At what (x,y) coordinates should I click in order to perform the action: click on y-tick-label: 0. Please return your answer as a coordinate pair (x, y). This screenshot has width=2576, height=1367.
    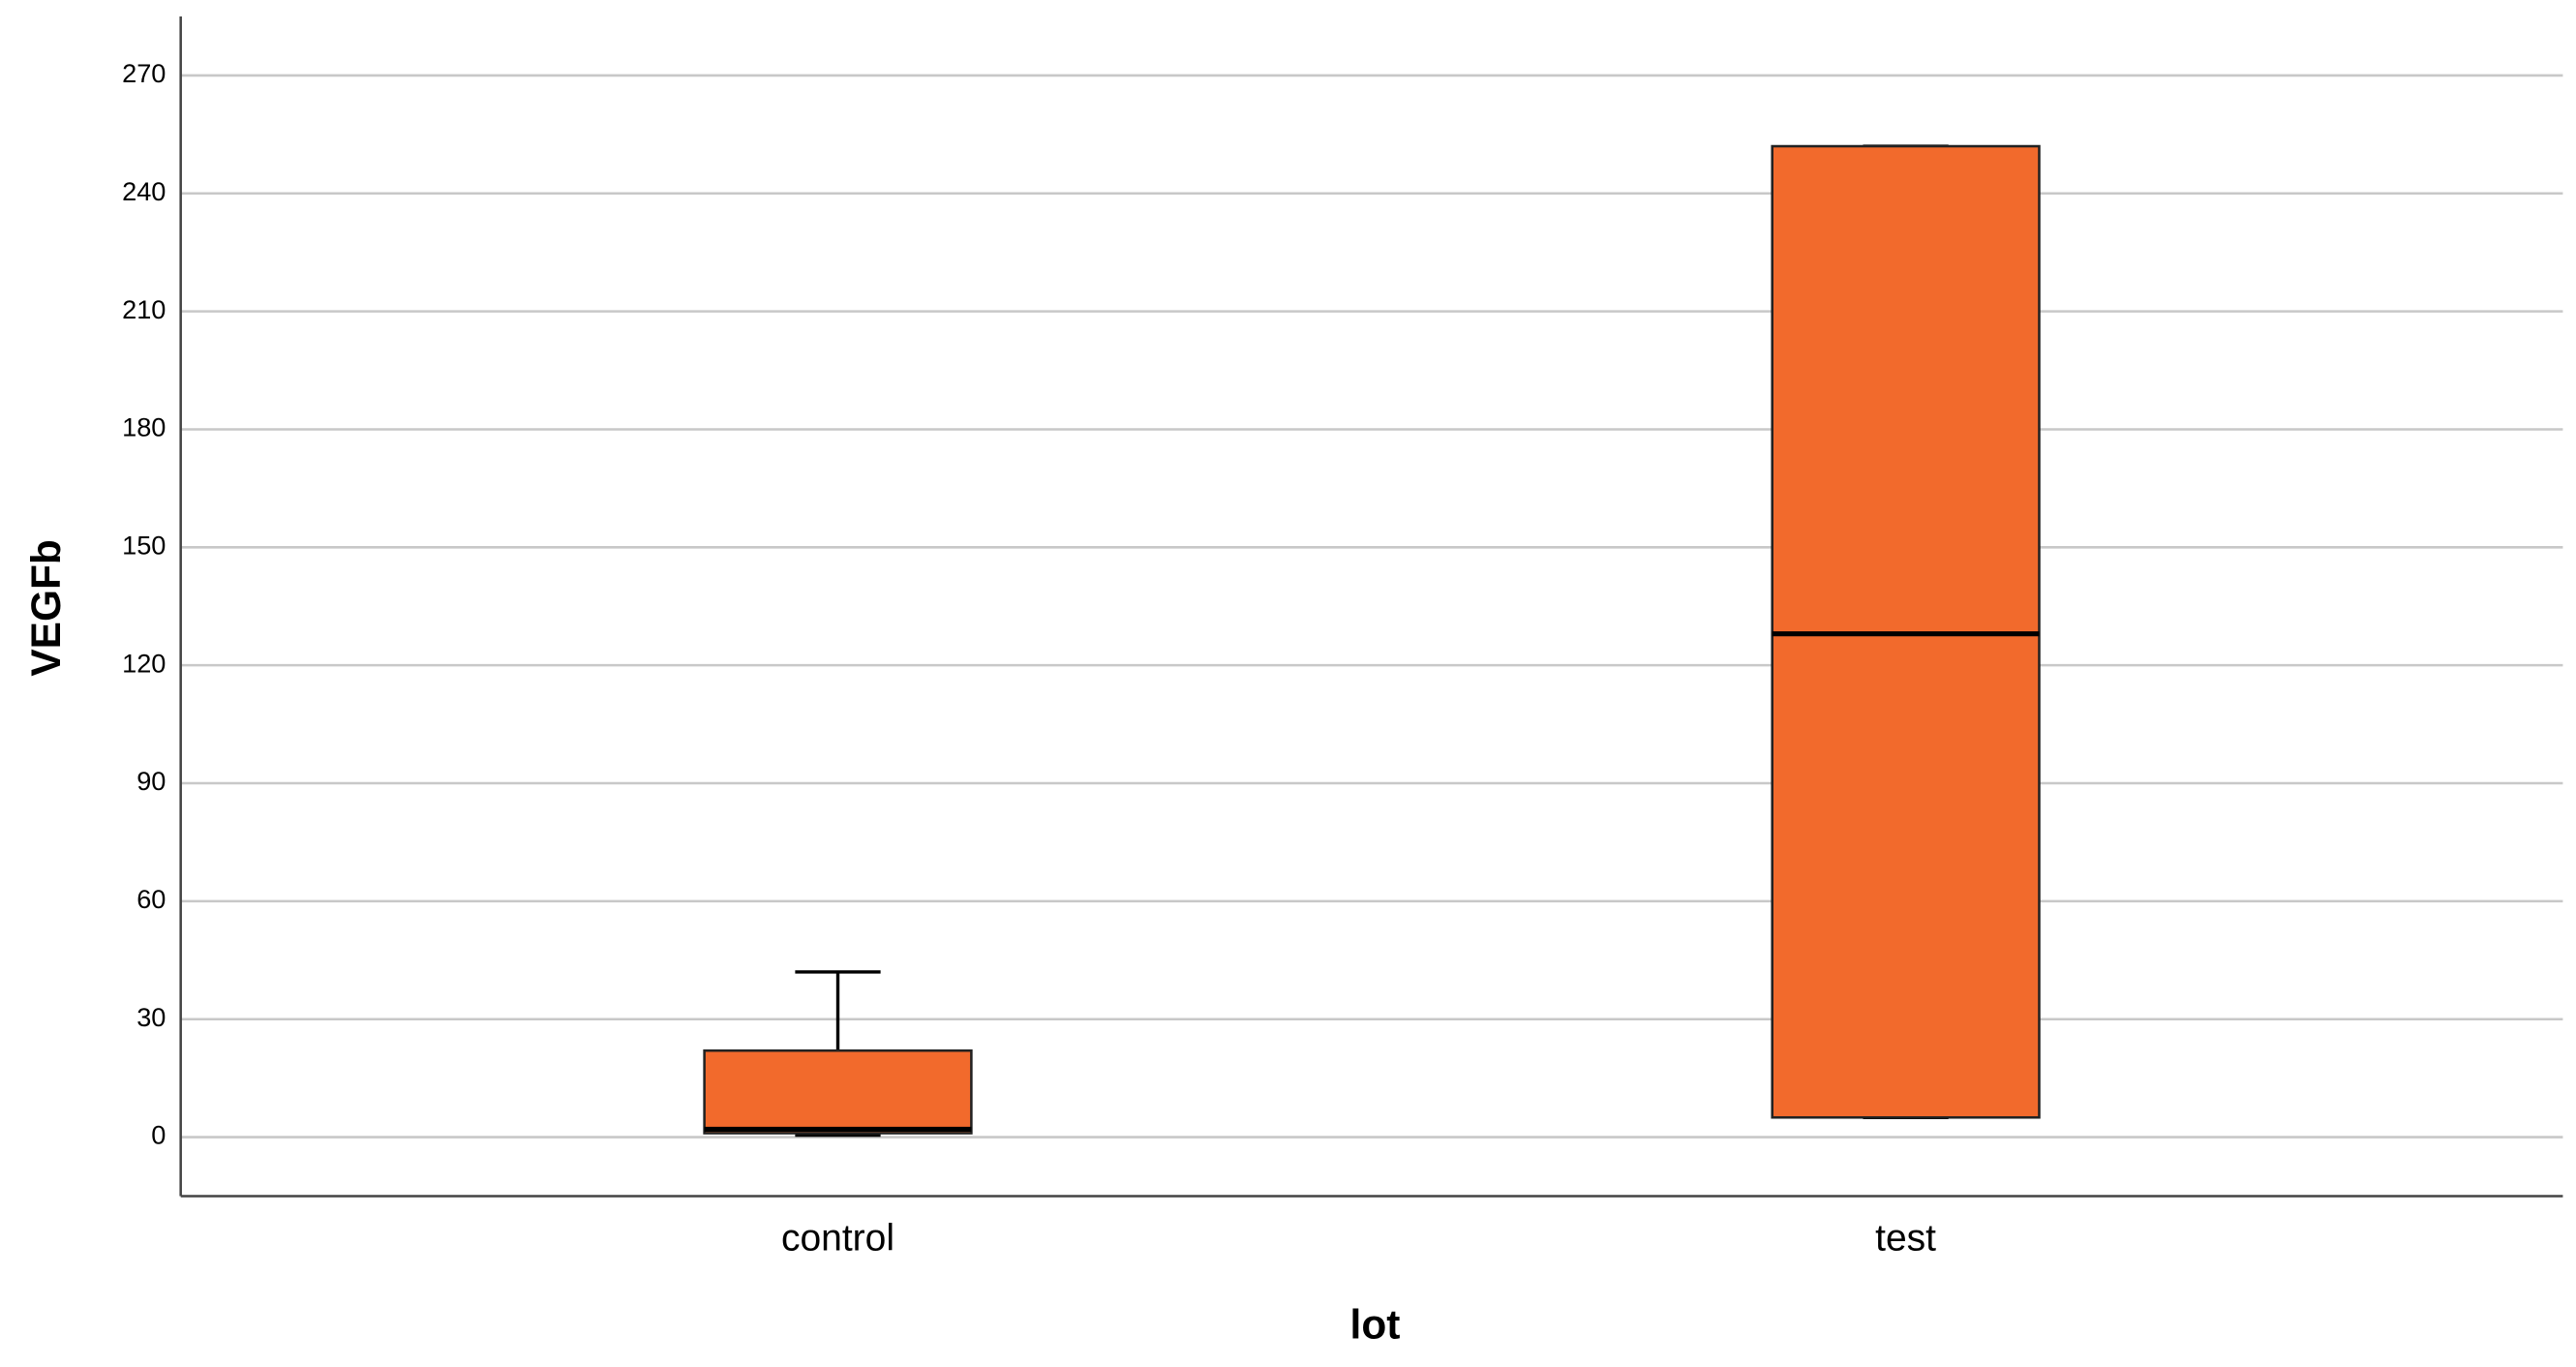
    Looking at the image, I should click on (158, 1135).